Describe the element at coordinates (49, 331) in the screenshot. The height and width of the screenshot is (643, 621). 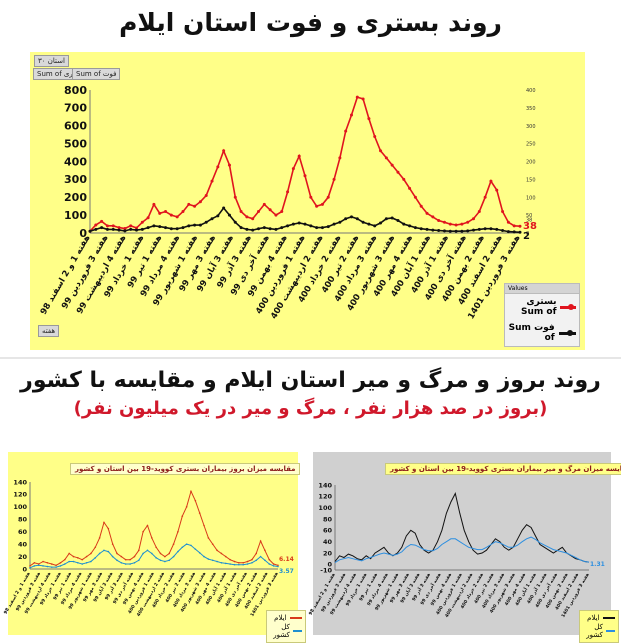
I see `week-field-button: هفته` at that location.